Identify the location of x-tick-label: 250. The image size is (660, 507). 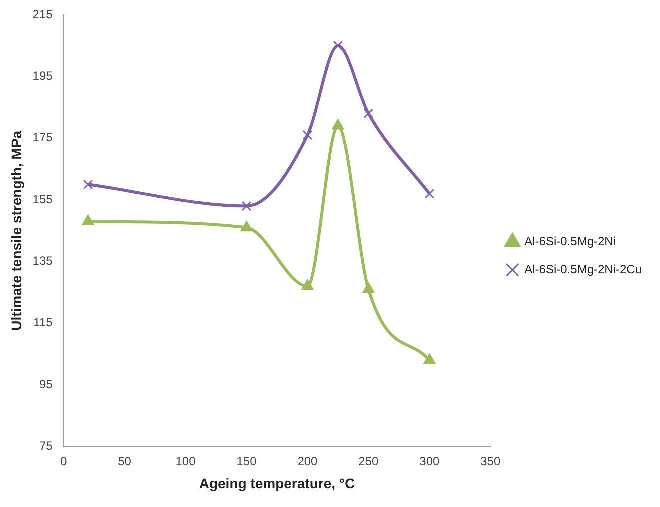
(369, 461).